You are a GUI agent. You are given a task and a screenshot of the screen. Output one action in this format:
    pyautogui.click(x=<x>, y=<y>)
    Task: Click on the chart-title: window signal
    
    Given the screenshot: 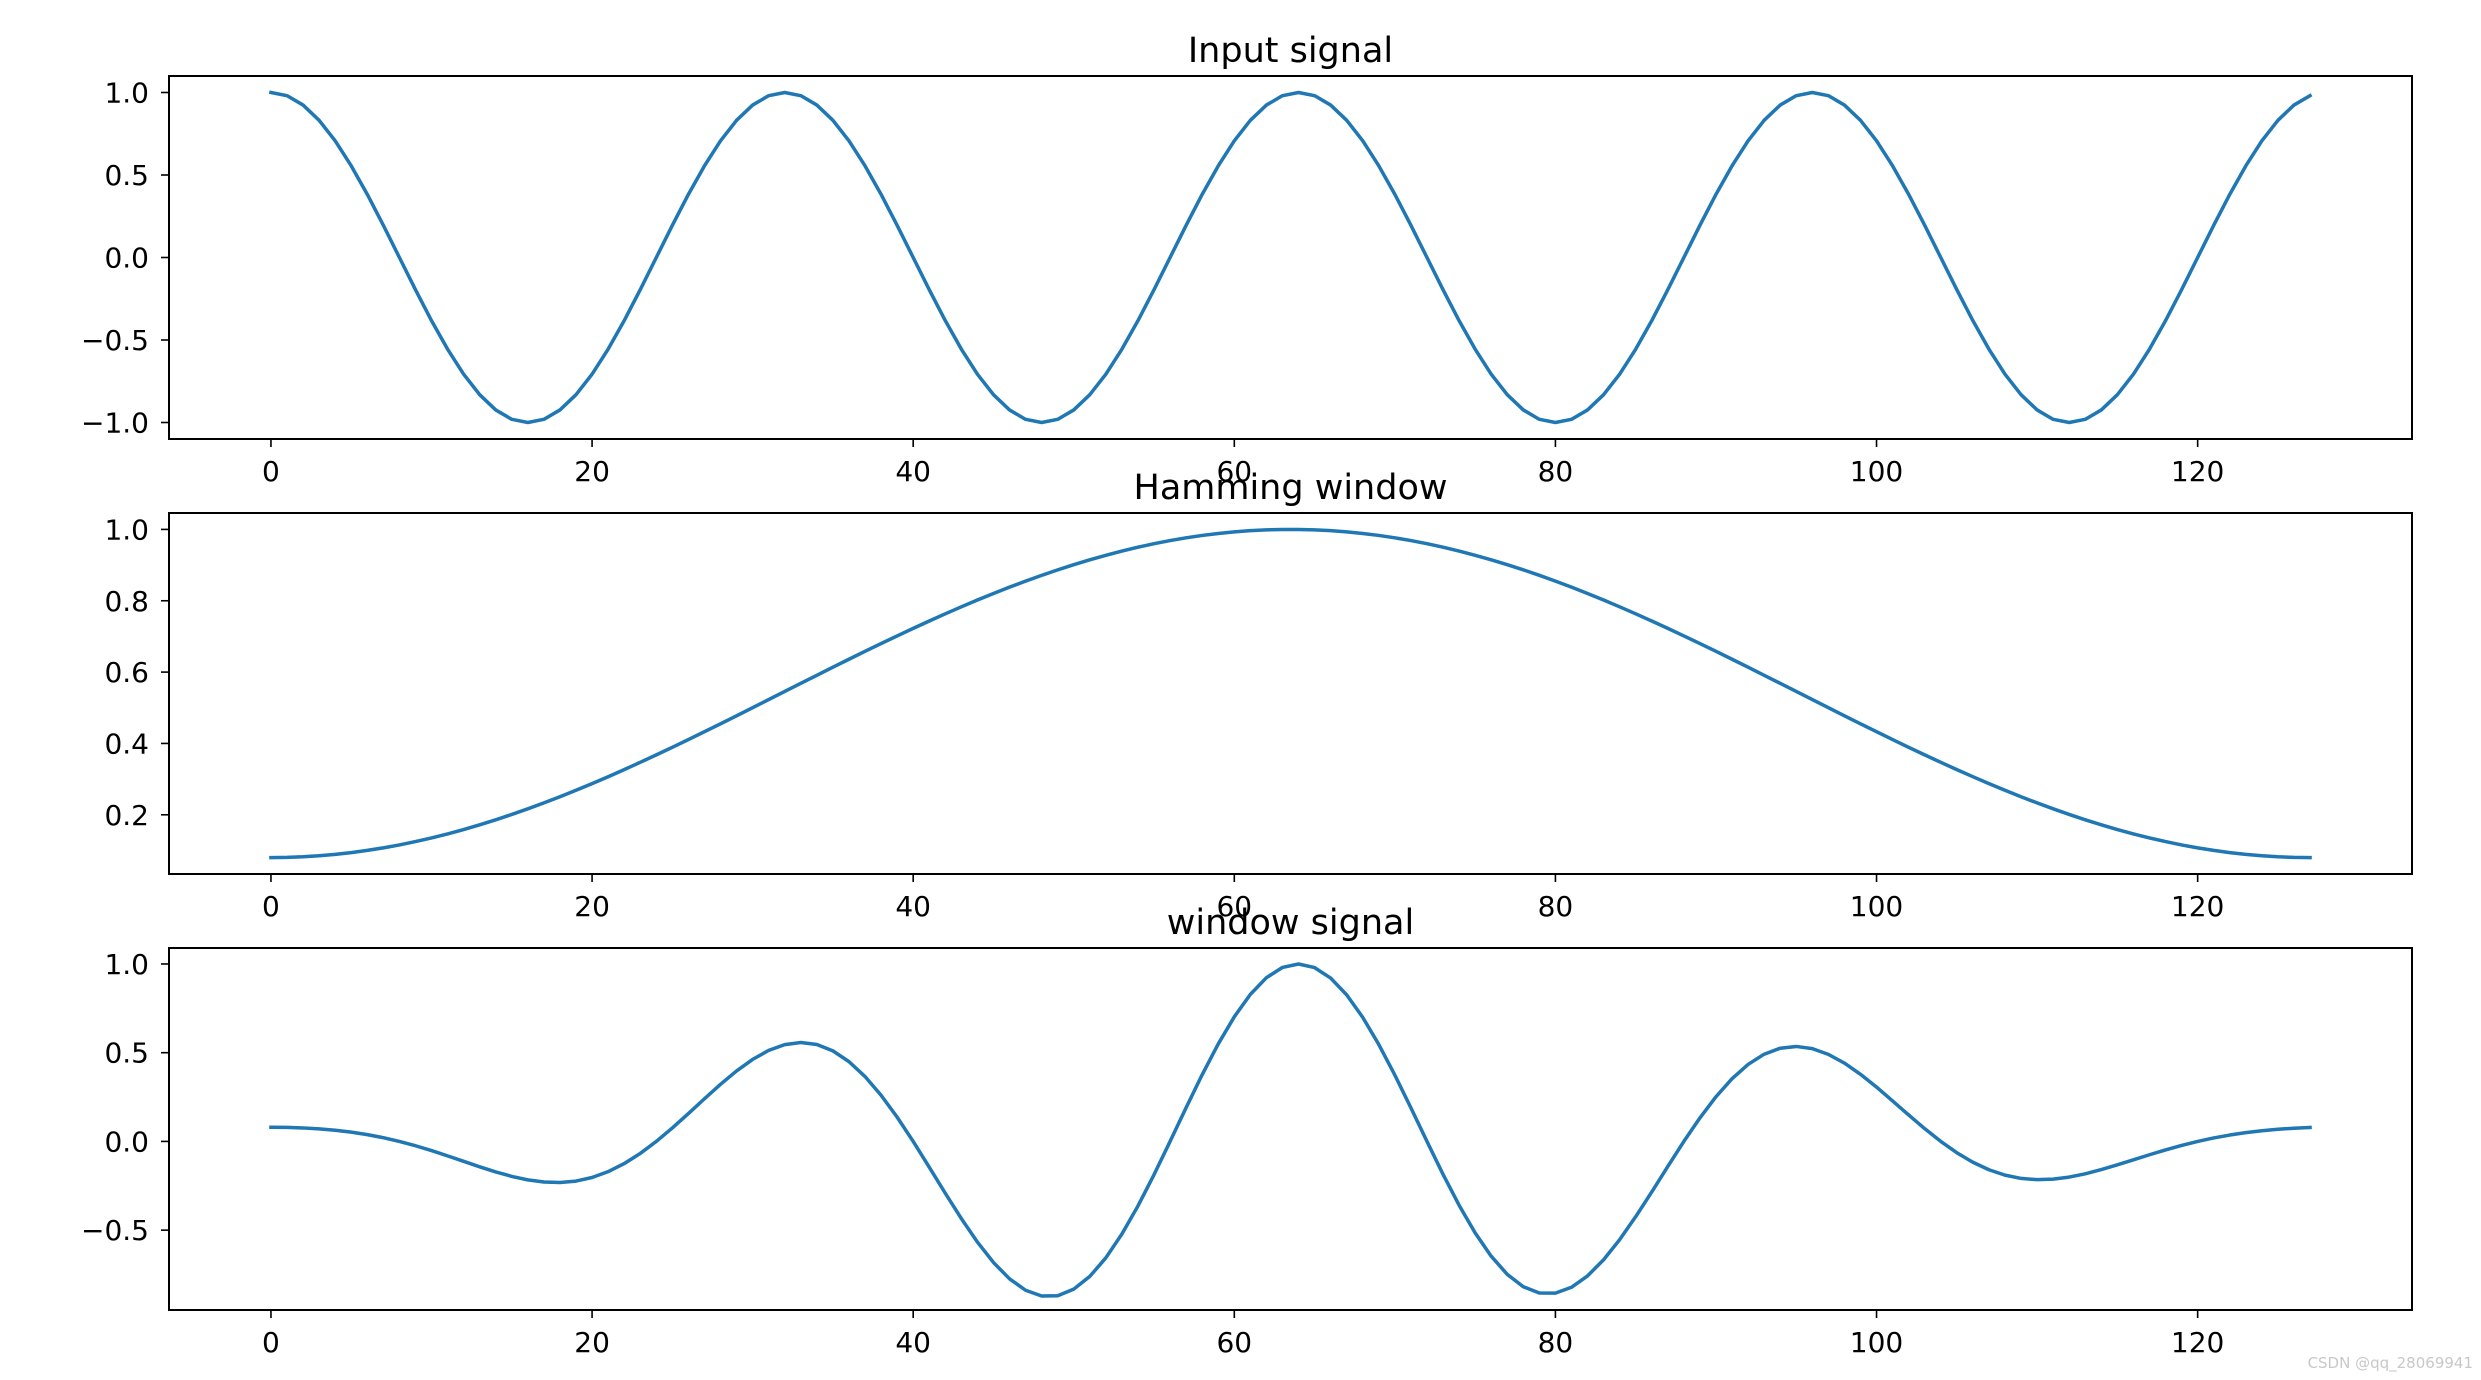 What is the action you would take?
    pyautogui.click(x=1290, y=923)
    